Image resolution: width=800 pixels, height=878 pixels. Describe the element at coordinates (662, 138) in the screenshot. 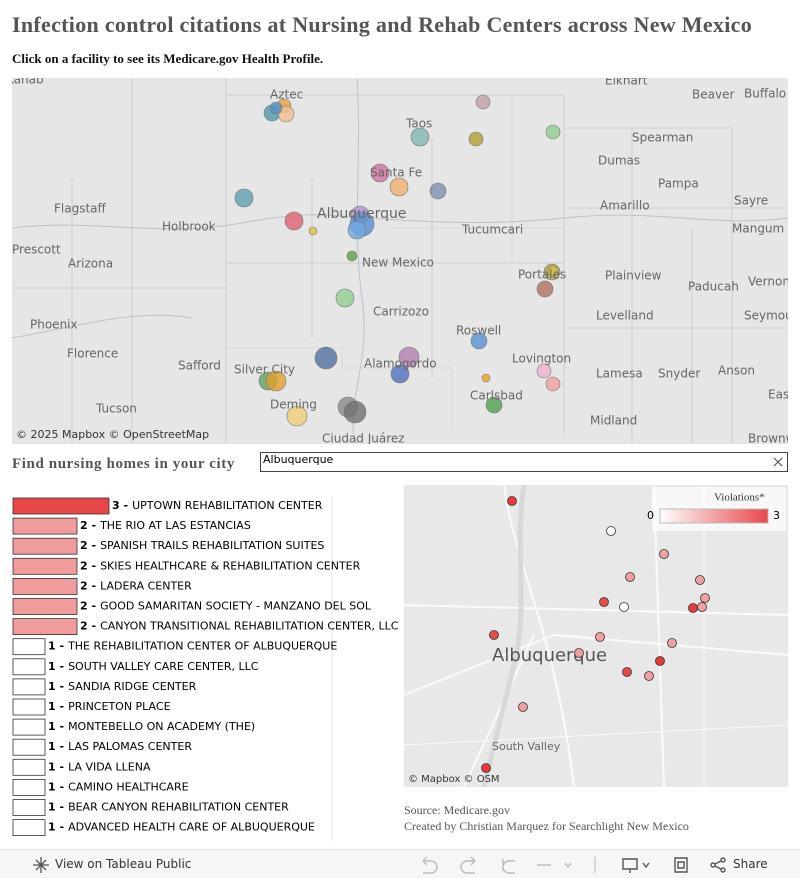

I see `map-label: Spearman` at that location.